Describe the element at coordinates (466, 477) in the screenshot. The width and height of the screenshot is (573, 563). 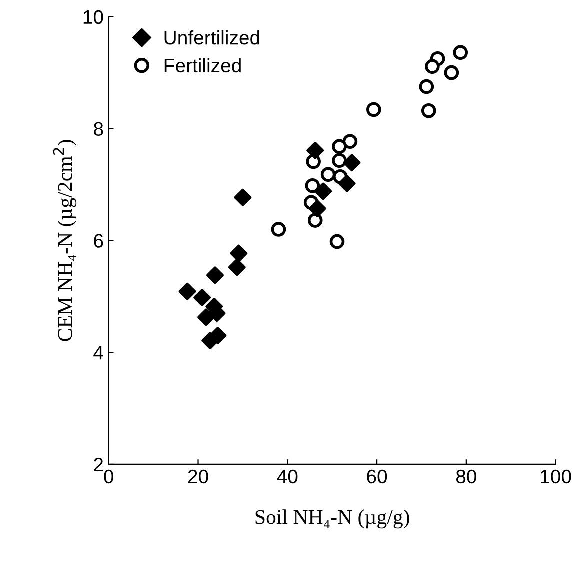
I see `x-tick-label: 80` at that location.